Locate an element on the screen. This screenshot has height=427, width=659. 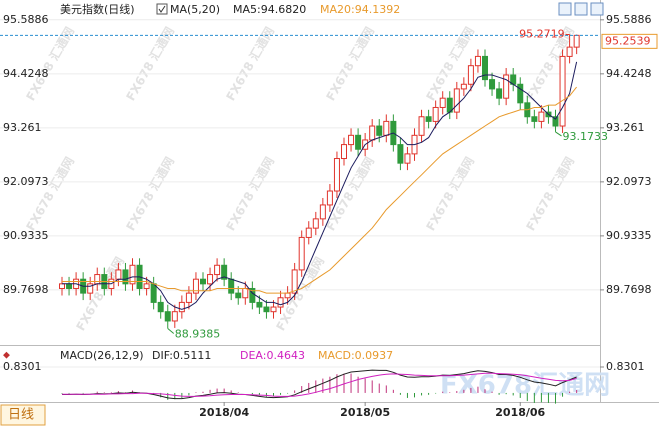
period-tab is located at coordinates (23, 415).